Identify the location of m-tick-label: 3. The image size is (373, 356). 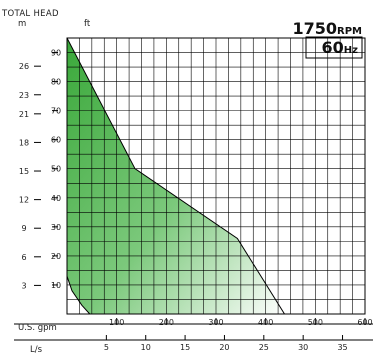
(23, 285).